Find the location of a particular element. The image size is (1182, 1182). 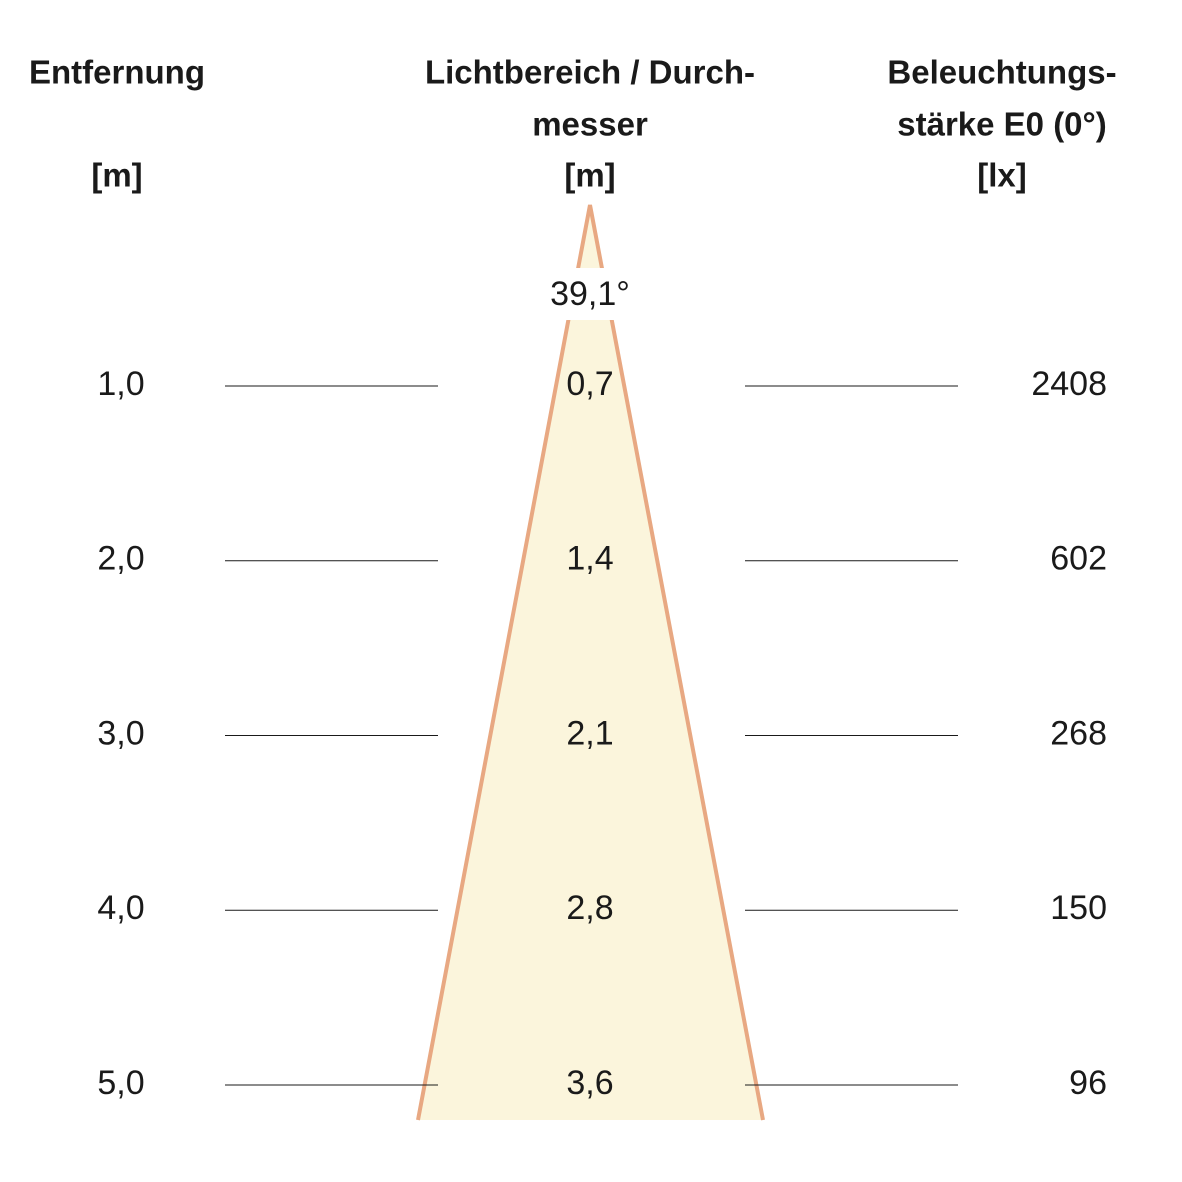

diameter: 0,7 is located at coordinates (589, 384).